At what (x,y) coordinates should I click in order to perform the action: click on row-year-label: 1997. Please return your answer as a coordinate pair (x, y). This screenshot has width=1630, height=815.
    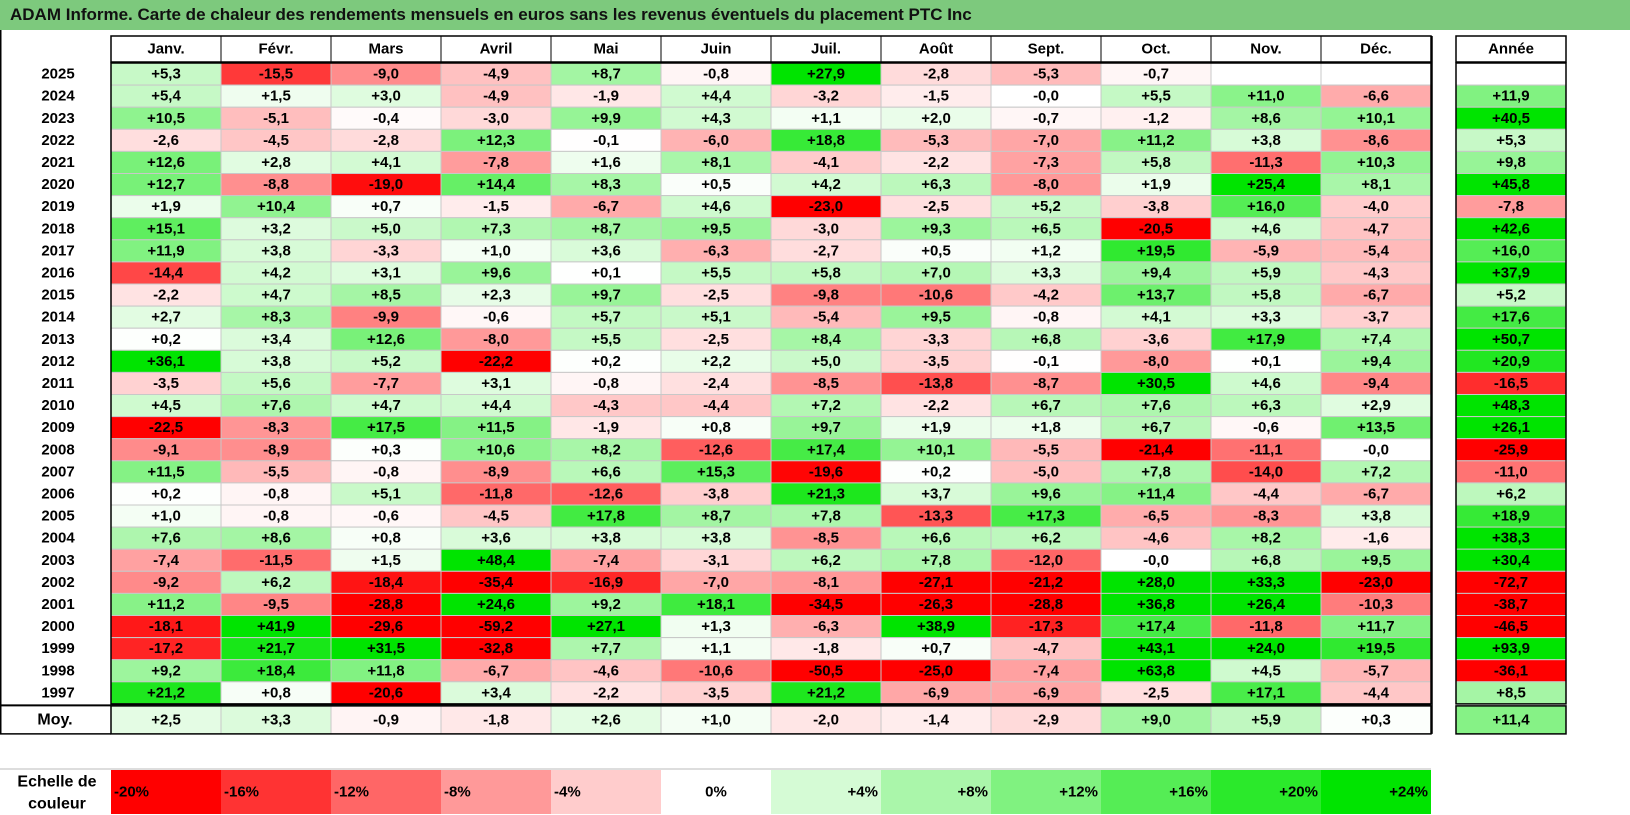
    Looking at the image, I should click on (57, 692).